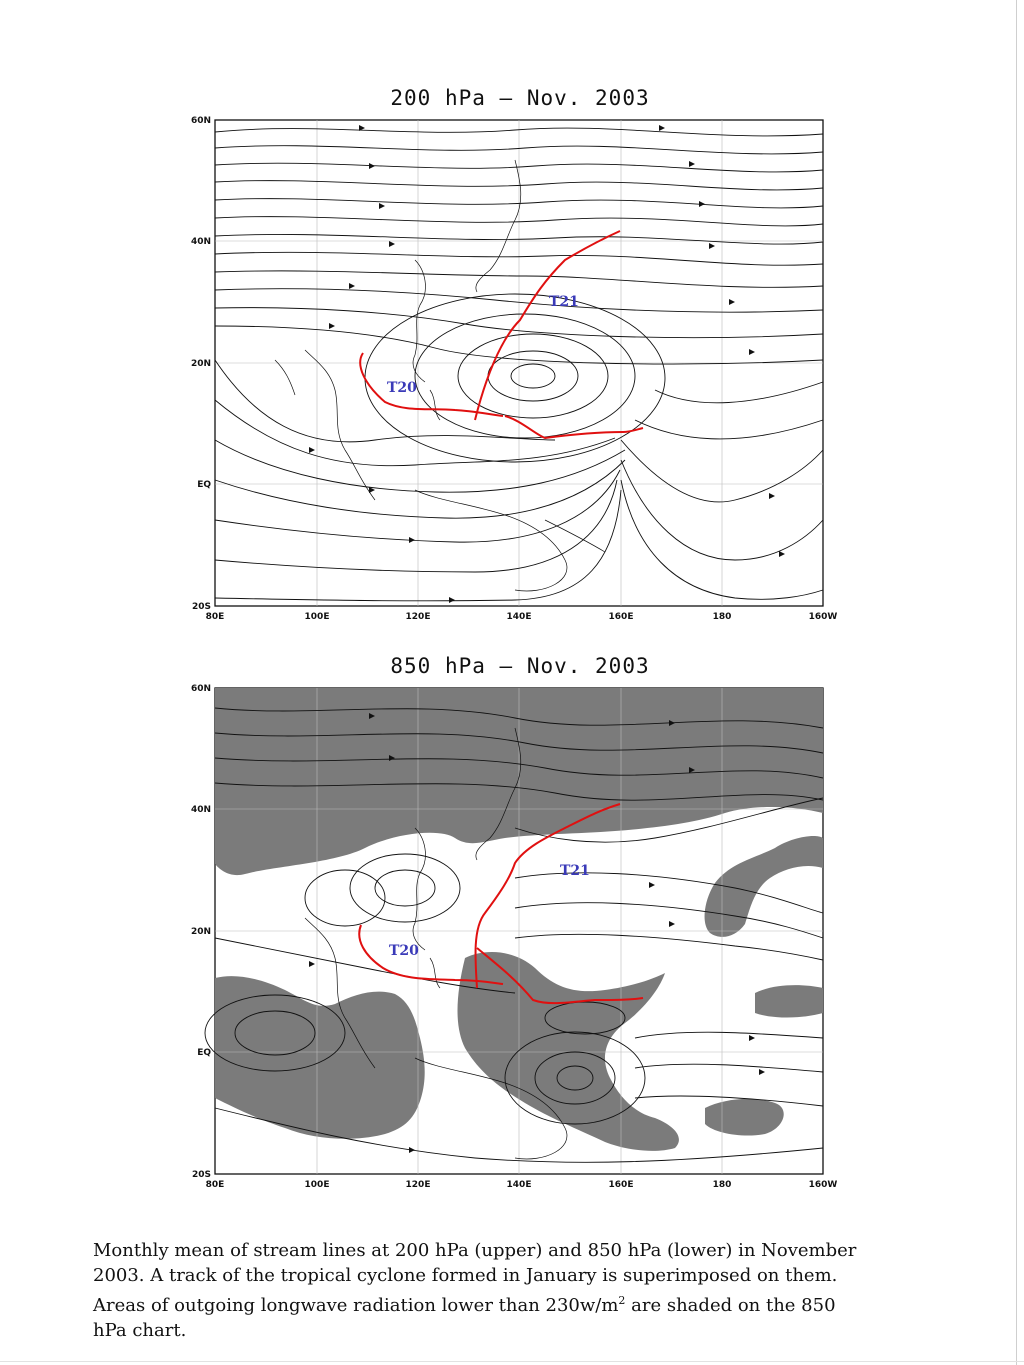 The width and height of the screenshot is (1024, 1365). Describe the element at coordinates (730, 1305) in the screenshot. I see `caption-text: are shaded on the 850` at that location.